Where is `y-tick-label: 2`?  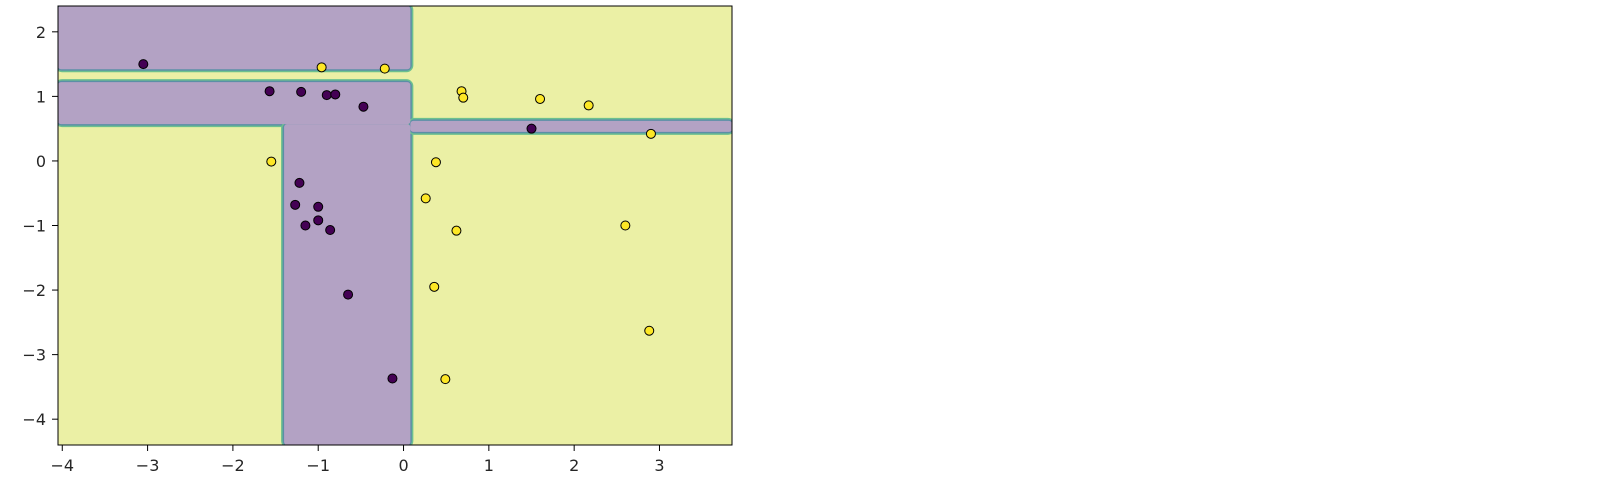
y-tick-label: 2 is located at coordinates (41, 32).